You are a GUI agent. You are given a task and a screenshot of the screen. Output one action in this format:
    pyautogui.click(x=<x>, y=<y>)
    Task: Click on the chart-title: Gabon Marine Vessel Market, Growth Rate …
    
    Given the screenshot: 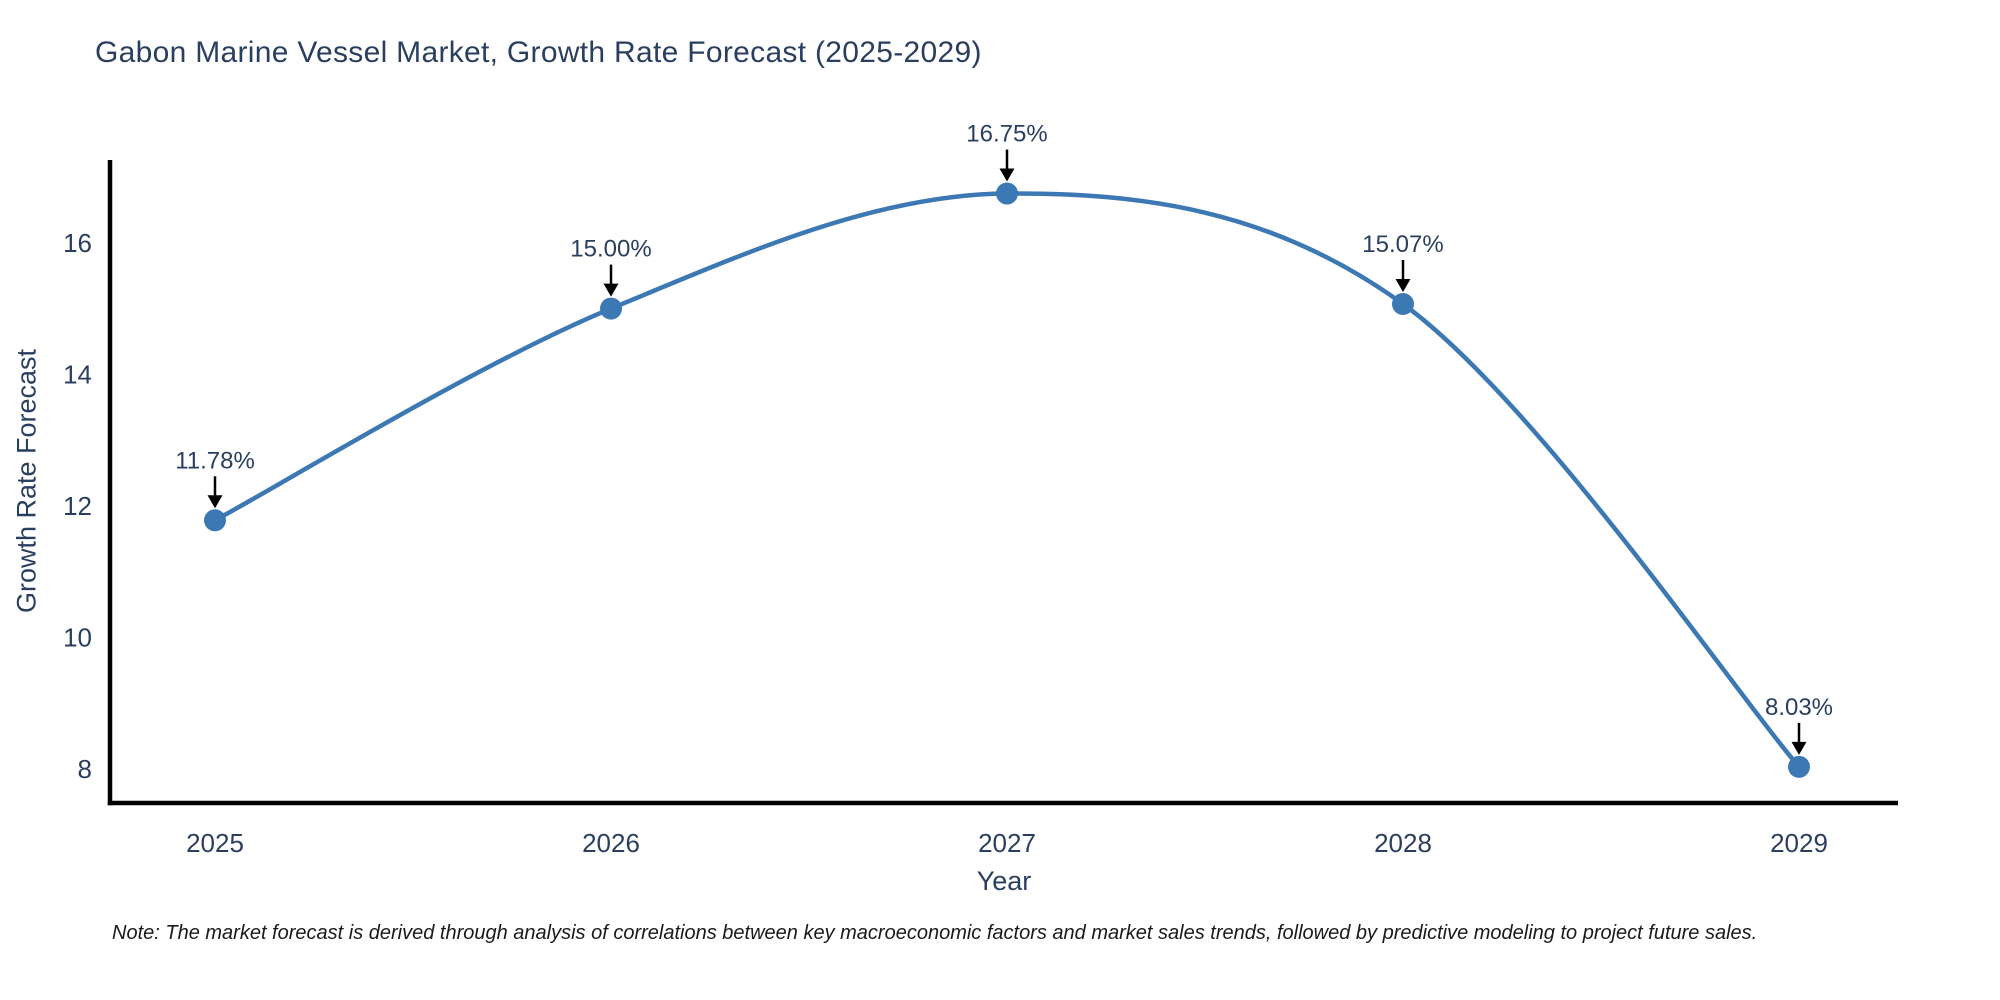 What is the action you would take?
    pyautogui.click(x=538, y=52)
    